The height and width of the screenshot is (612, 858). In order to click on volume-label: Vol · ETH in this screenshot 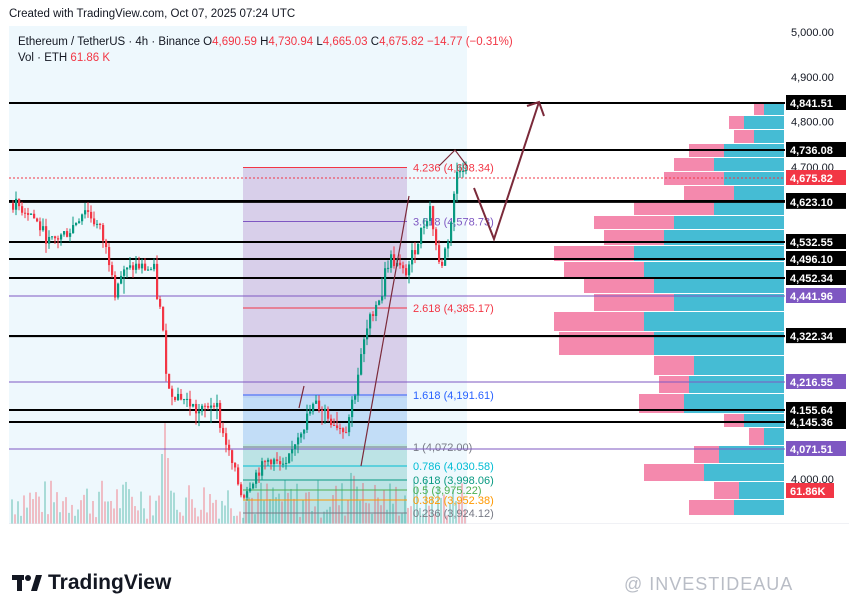, I will do `click(43, 58)`.